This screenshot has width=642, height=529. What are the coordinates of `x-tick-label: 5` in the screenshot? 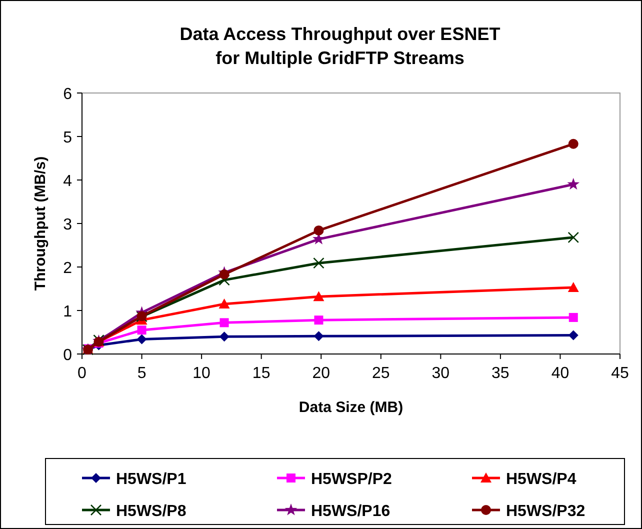 It's located at (141, 373).